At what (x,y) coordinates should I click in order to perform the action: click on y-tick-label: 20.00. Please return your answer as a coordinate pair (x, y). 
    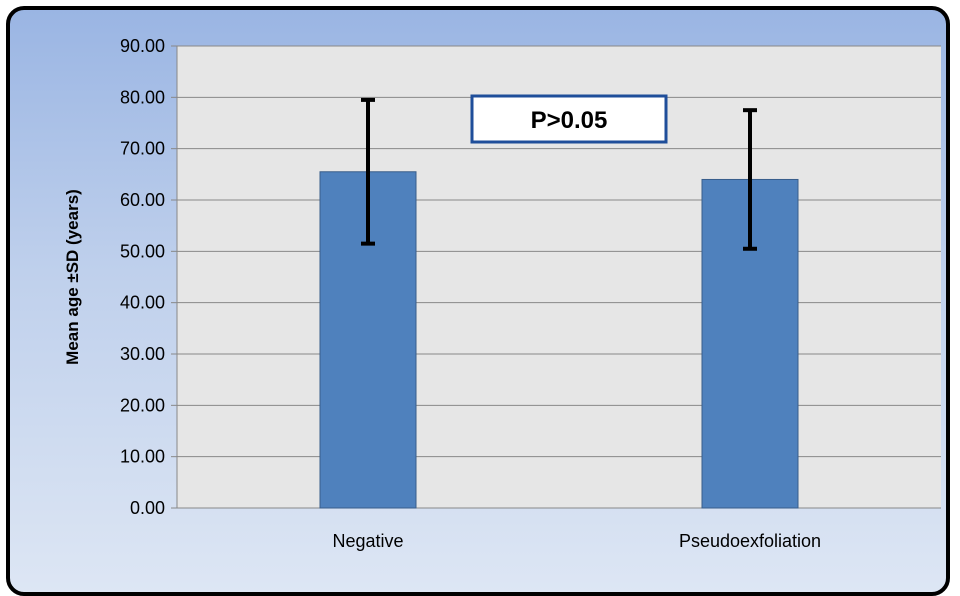
    Looking at the image, I should click on (142, 405).